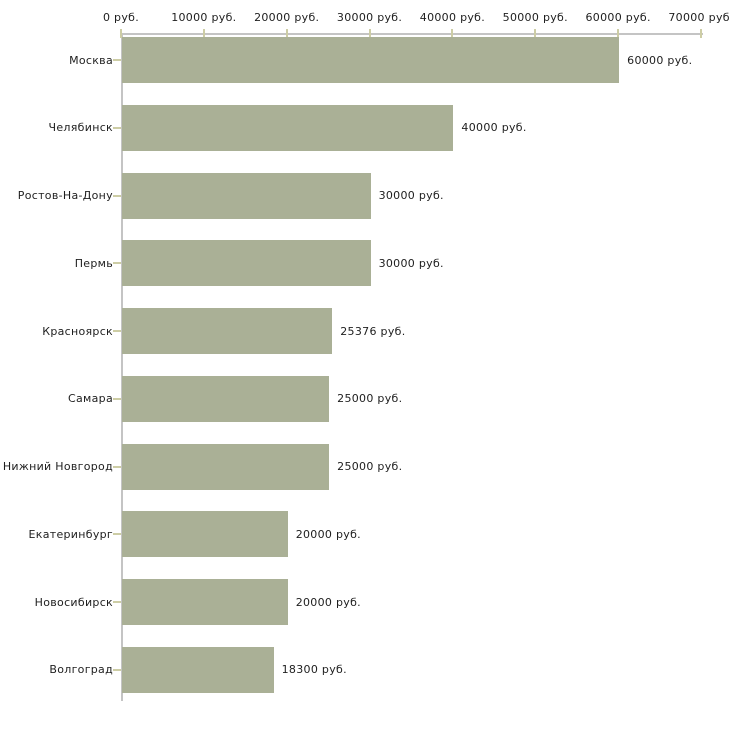 This screenshot has height=730, width=730. I want to click on category-label: Волгоград, so click(81, 670).